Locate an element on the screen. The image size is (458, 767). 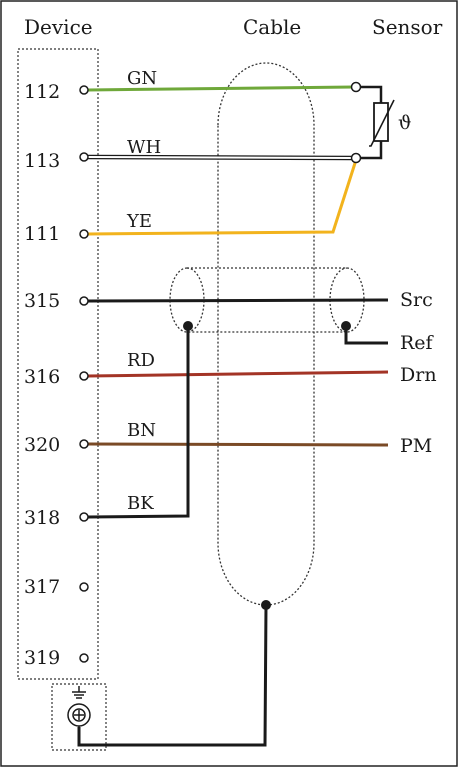
junction-dot-shield-left is located at coordinates (188, 326).